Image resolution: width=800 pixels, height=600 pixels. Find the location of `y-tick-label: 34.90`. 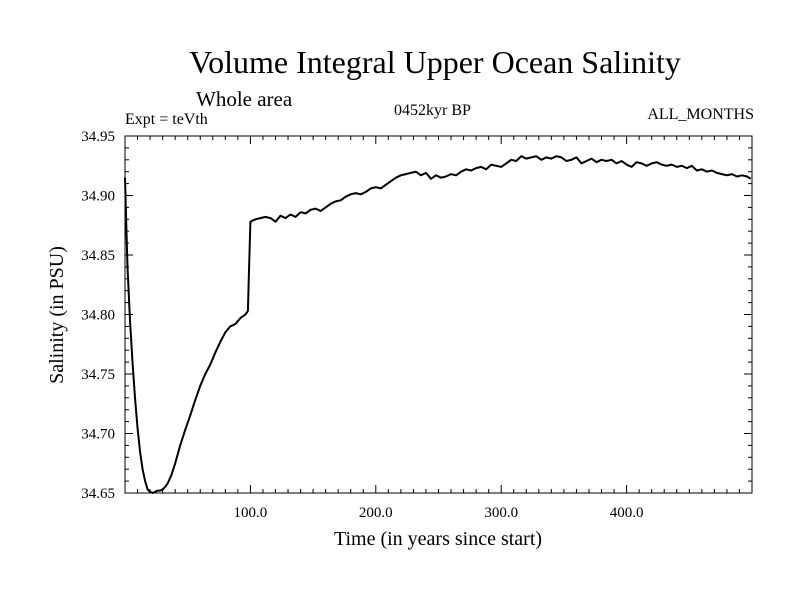

y-tick-label: 34.90 is located at coordinates (98, 197).